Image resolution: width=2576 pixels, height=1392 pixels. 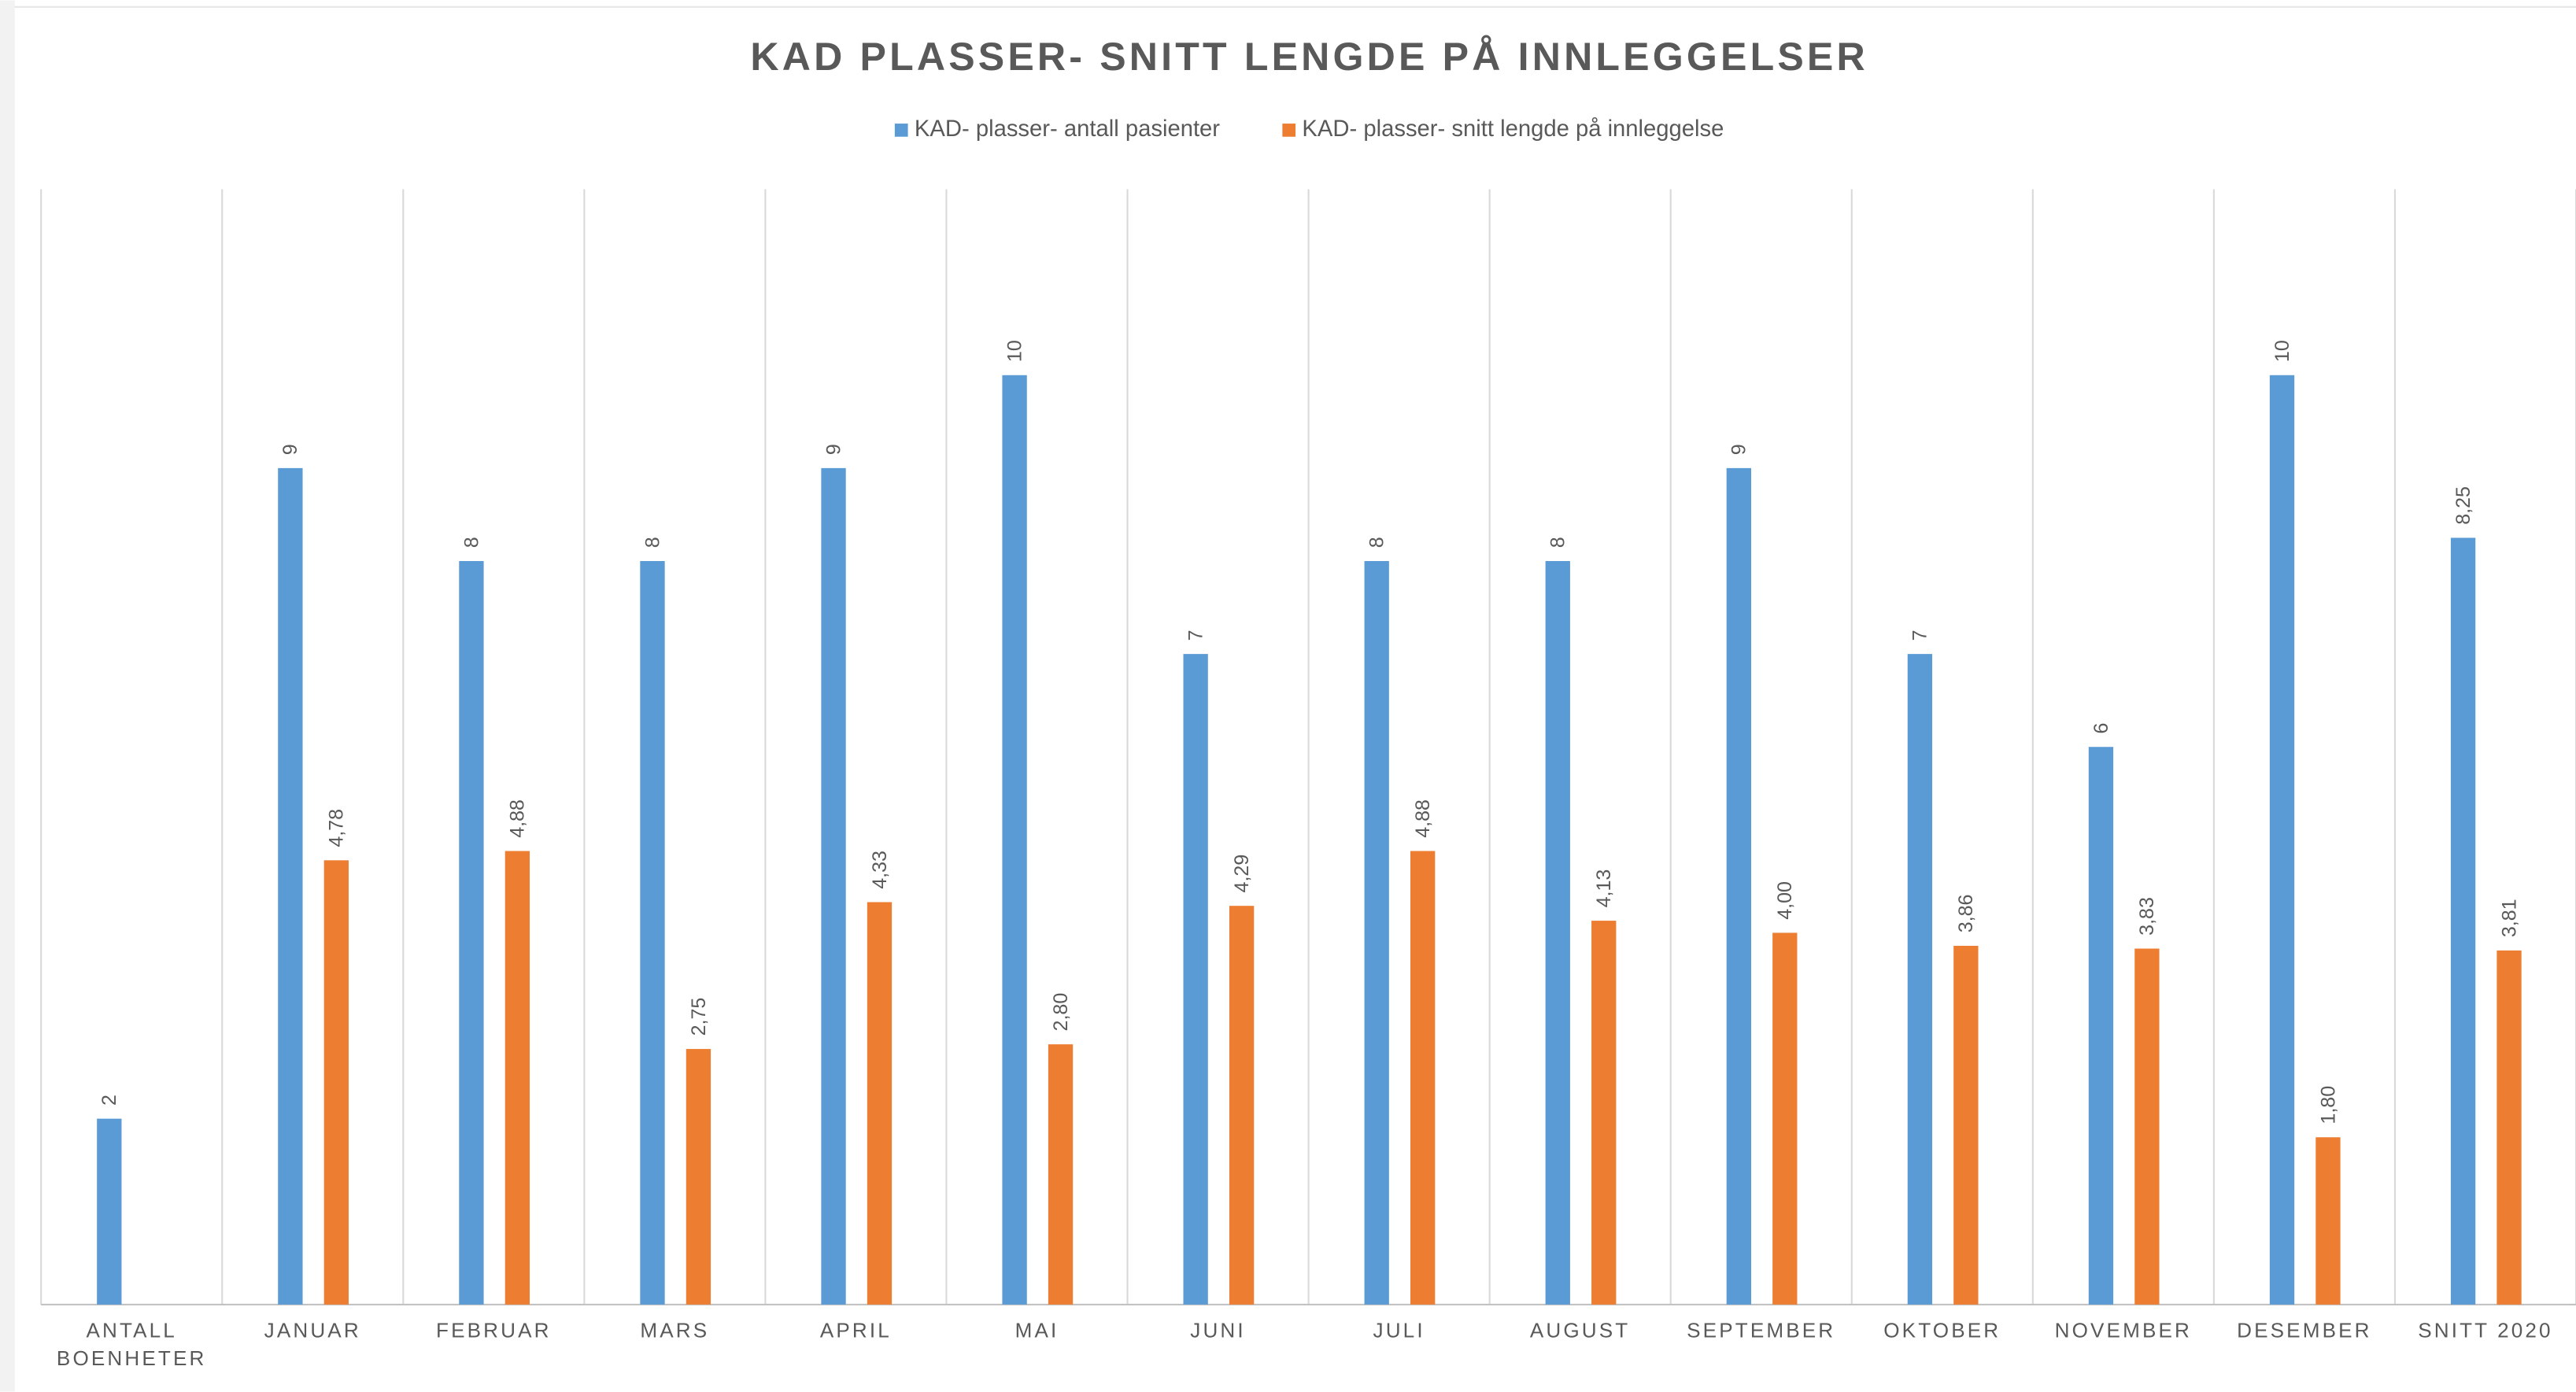 I want to click on x-tick-label: JANUAR, so click(x=312, y=1330).